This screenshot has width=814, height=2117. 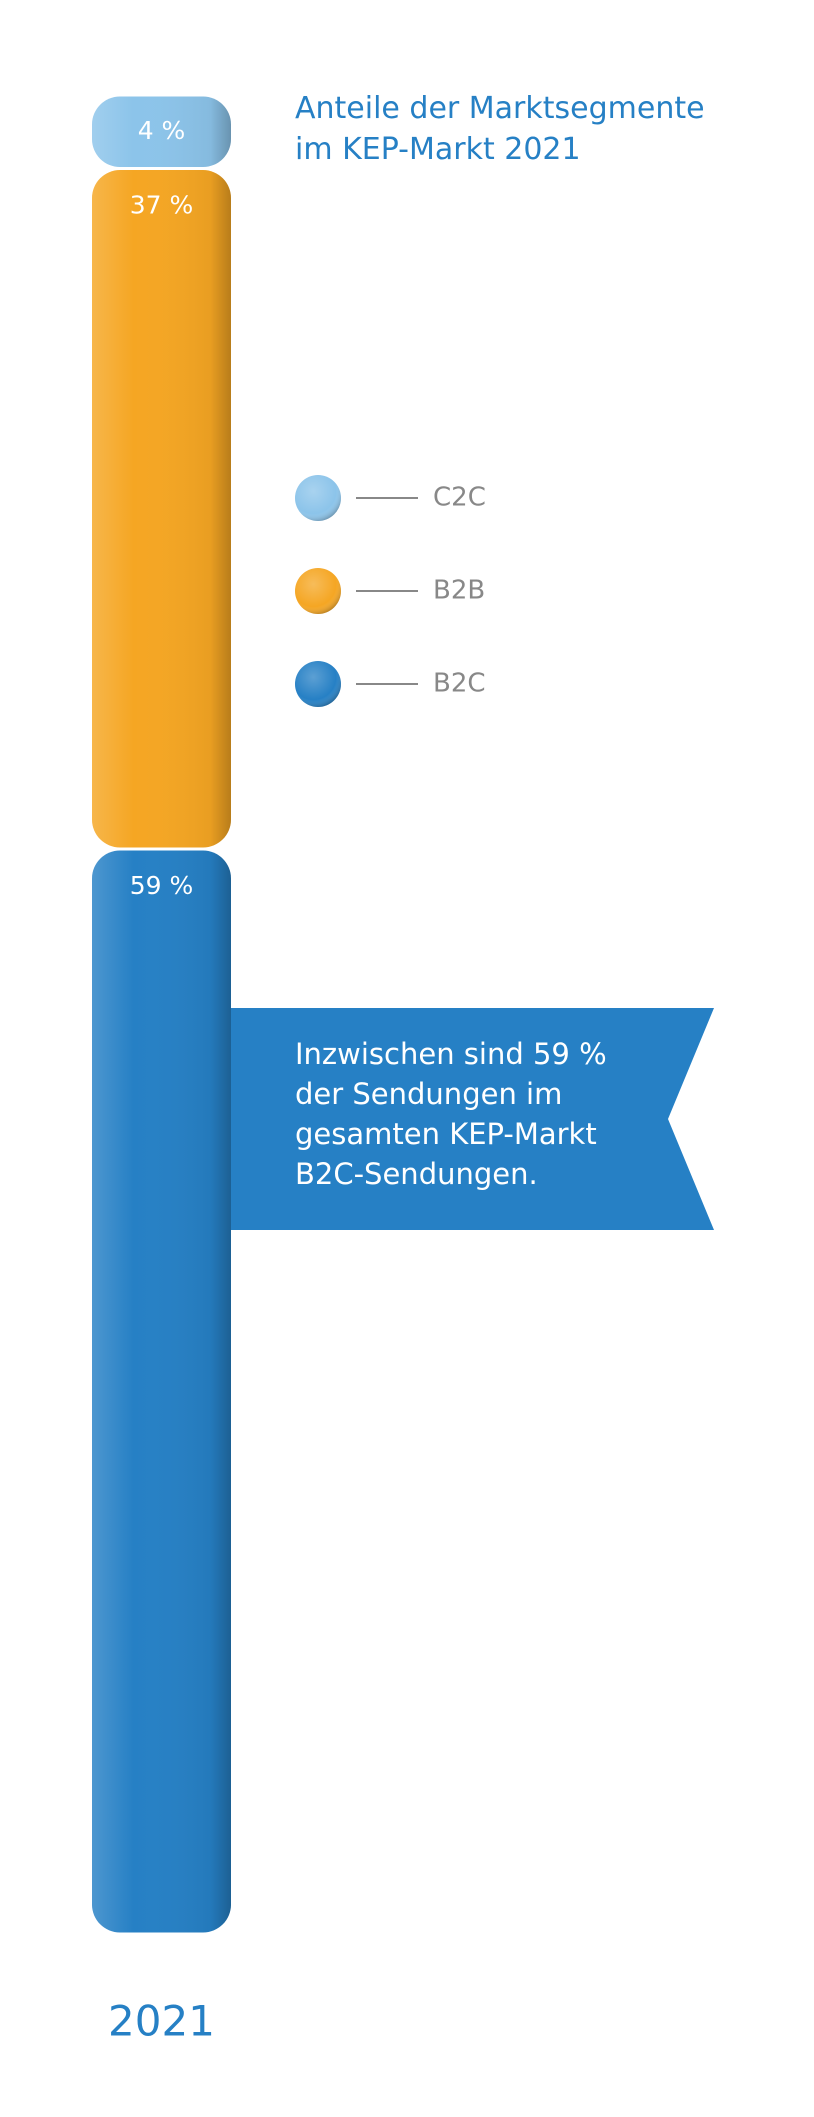 What do you see at coordinates (162, 885) in the screenshot?
I see `data-label: 59 %` at bounding box center [162, 885].